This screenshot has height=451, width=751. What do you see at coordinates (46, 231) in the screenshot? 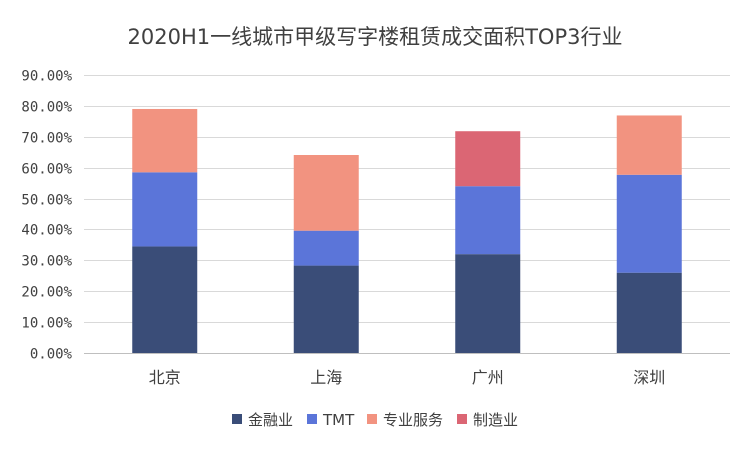
I see `y-tick-label: 40.00%` at bounding box center [46, 231].